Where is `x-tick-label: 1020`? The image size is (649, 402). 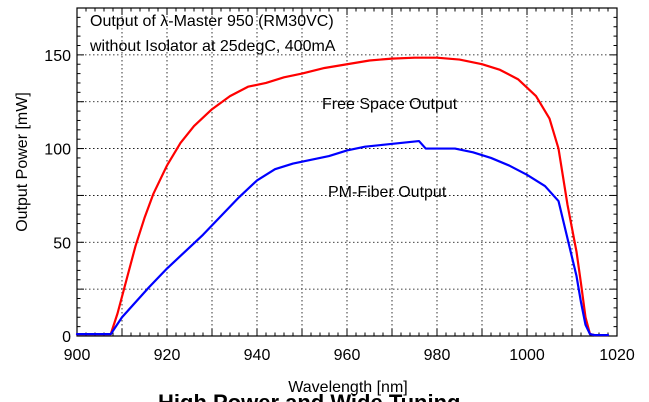
x-tick-label: 1020 is located at coordinates (617, 355).